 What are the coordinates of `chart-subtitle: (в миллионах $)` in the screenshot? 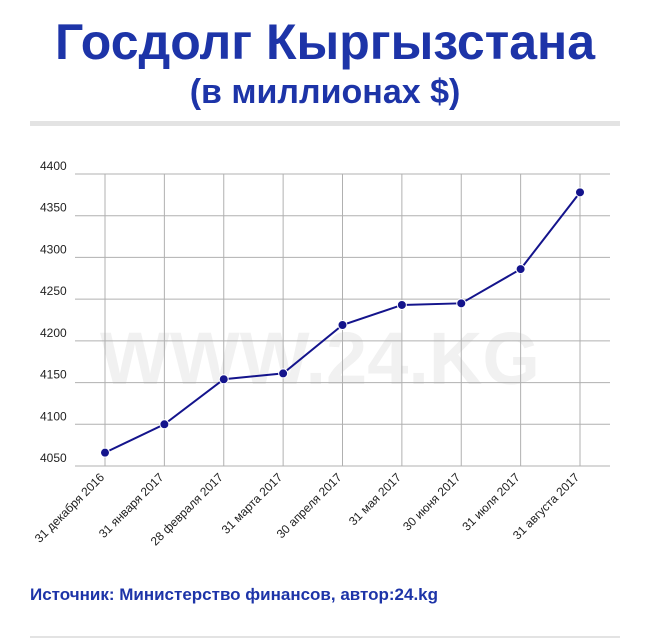 It's located at (325, 92).